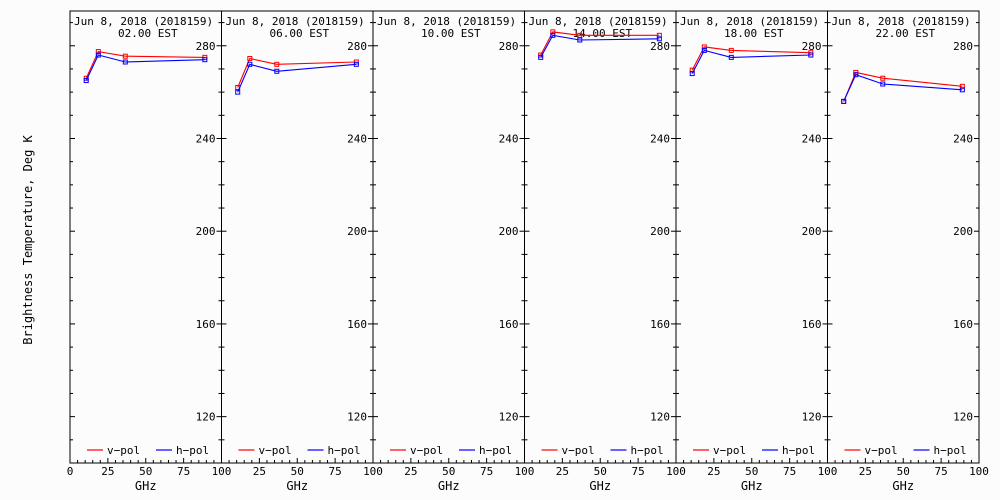 Image resolution: width=1000 pixels, height=500 pixels. What do you see at coordinates (906, 33) in the screenshot?
I see `panel-time: 22.00 EST` at bounding box center [906, 33].